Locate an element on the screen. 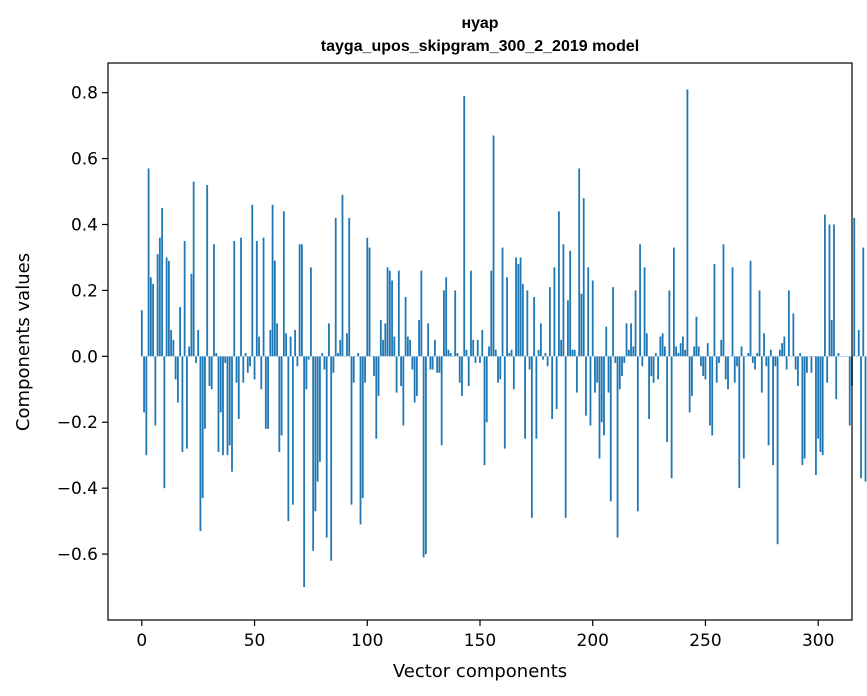 The image size is (867, 696). x-tick-label: 300 is located at coordinates (818, 641).